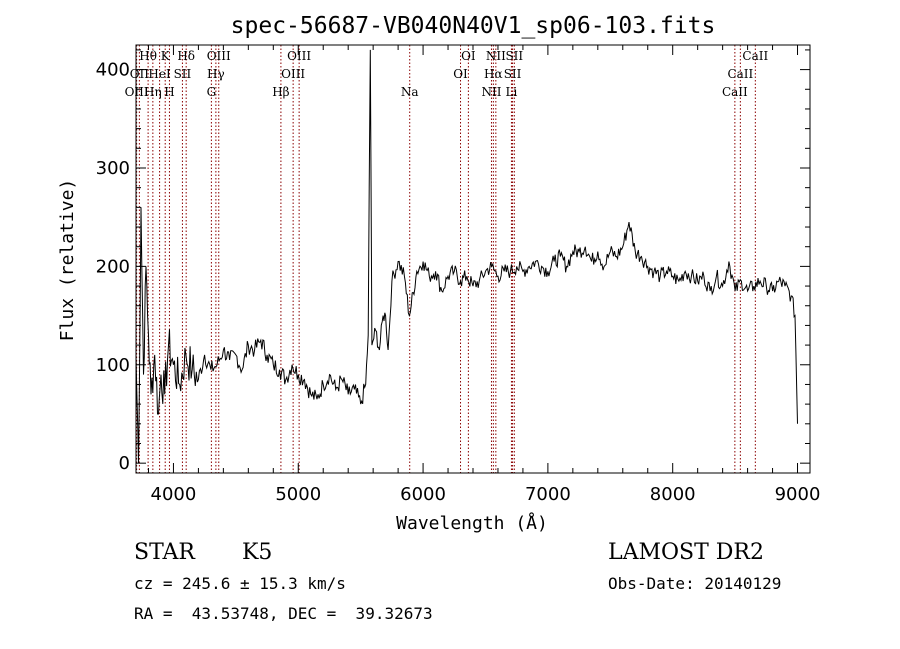 This screenshot has height=649, width=900. I want to click on x-tick-label: 4000, so click(174, 494).